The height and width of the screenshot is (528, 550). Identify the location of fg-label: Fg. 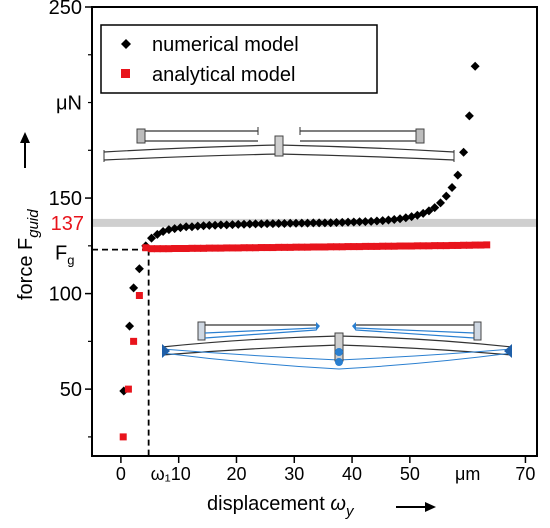
(64, 255).